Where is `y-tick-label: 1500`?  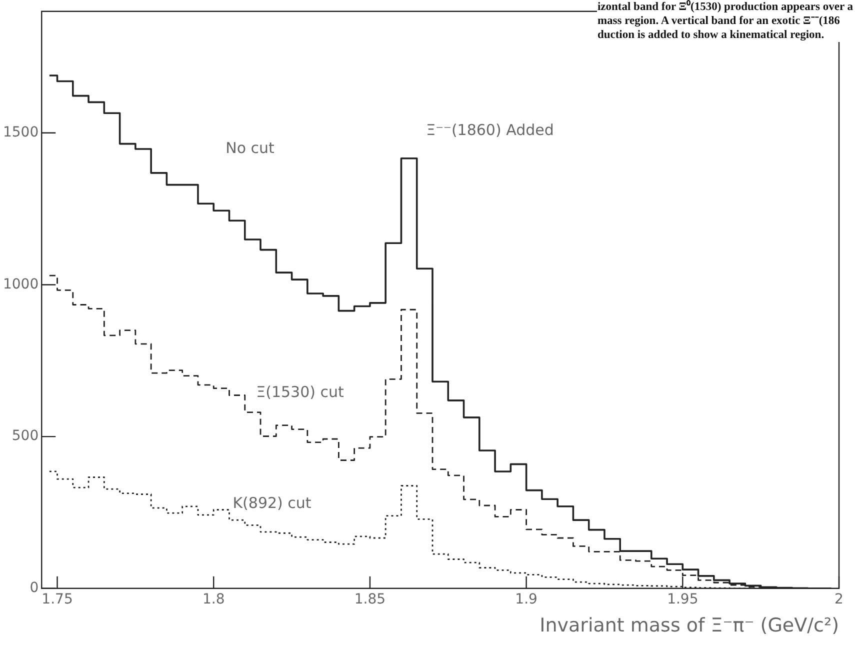 y-tick-label: 1500 is located at coordinates (20, 132).